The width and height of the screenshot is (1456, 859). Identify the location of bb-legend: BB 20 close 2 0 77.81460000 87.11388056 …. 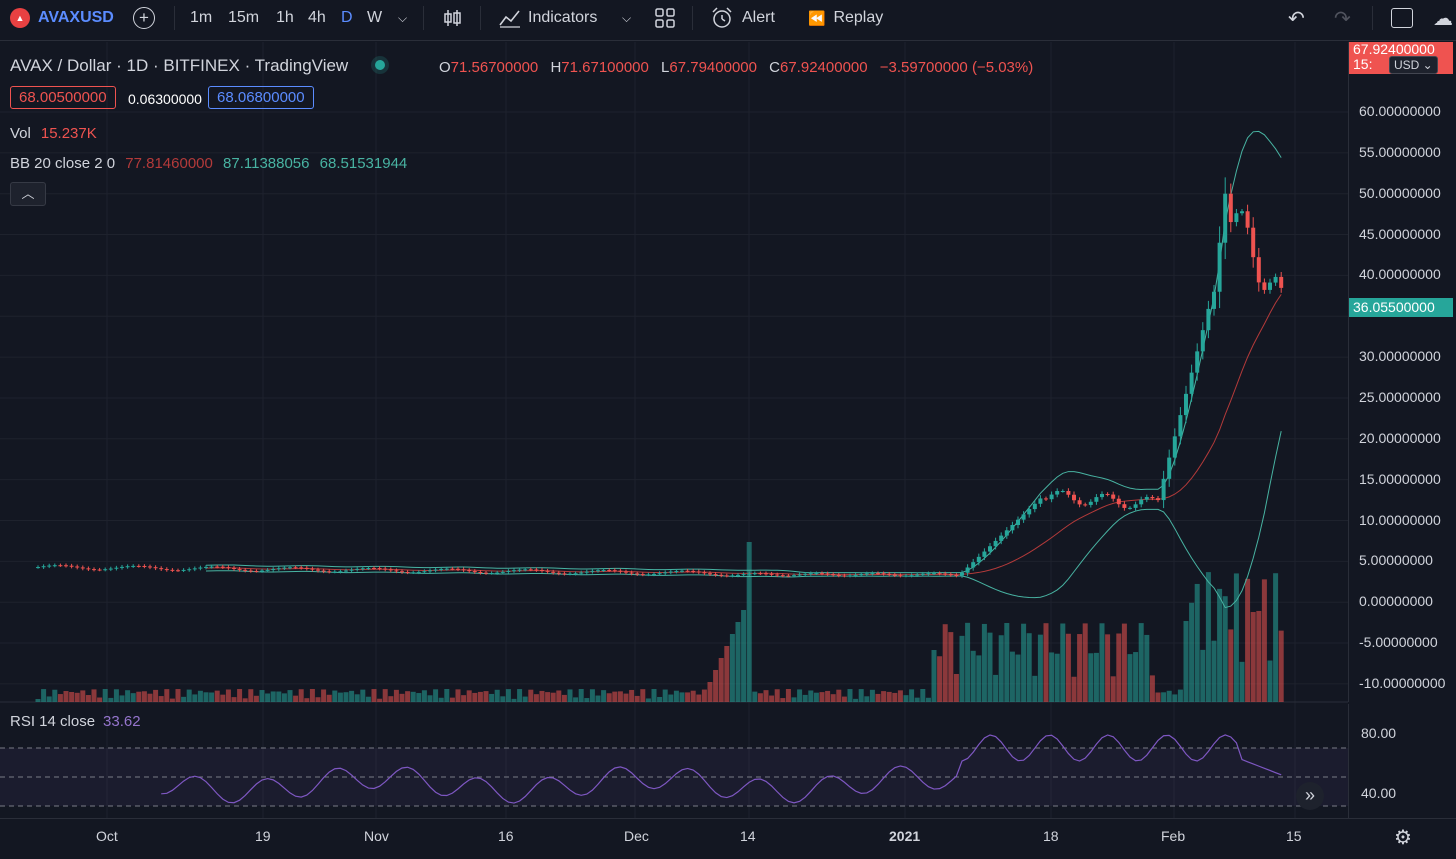
(208, 163).